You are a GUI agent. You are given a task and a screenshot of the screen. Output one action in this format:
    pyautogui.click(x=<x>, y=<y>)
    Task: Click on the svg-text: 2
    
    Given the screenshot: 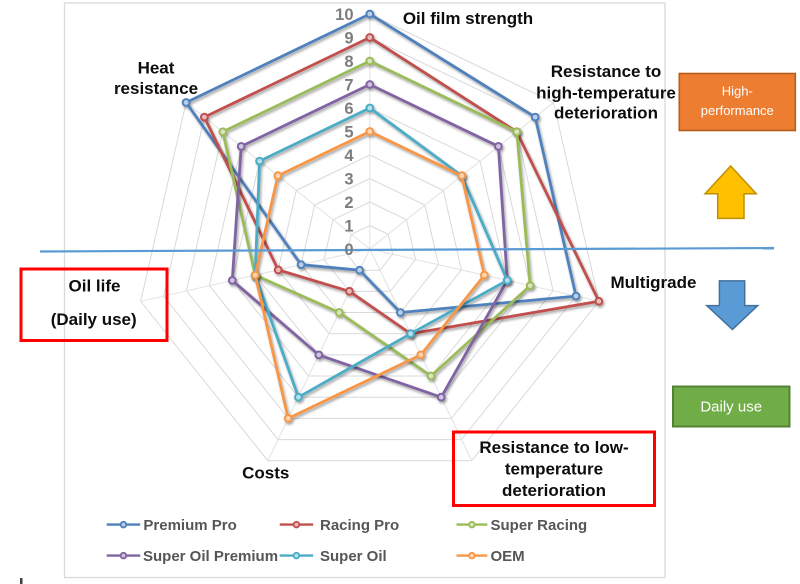 What is the action you would take?
    pyautogui.click(x=348, y=203)
    